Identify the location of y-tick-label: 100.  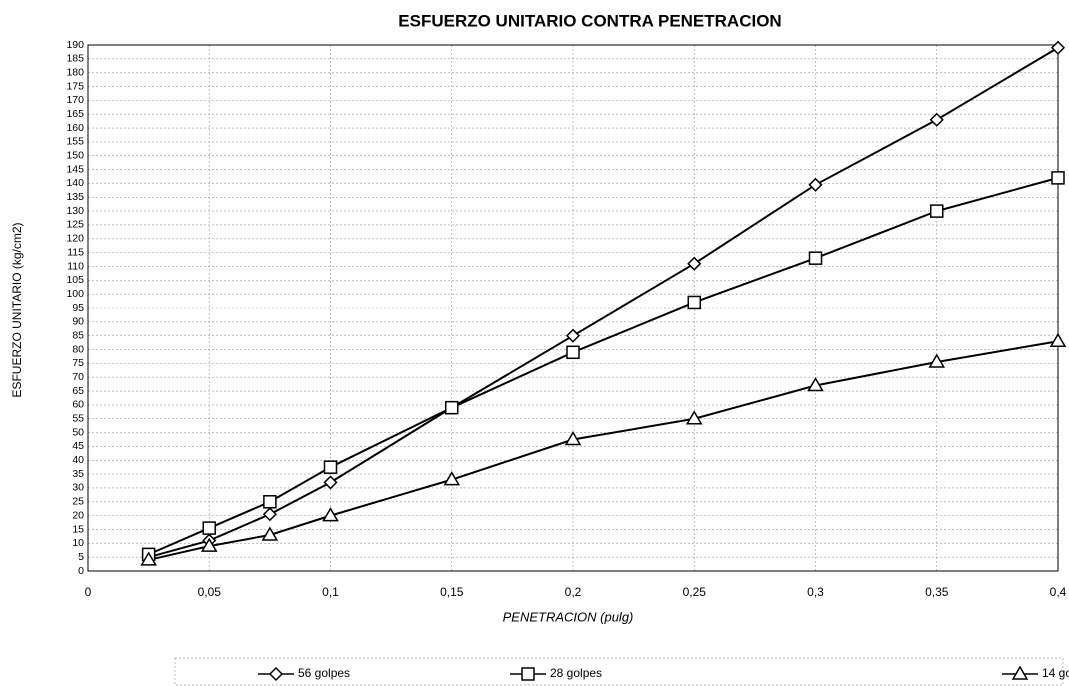
(75, 294).